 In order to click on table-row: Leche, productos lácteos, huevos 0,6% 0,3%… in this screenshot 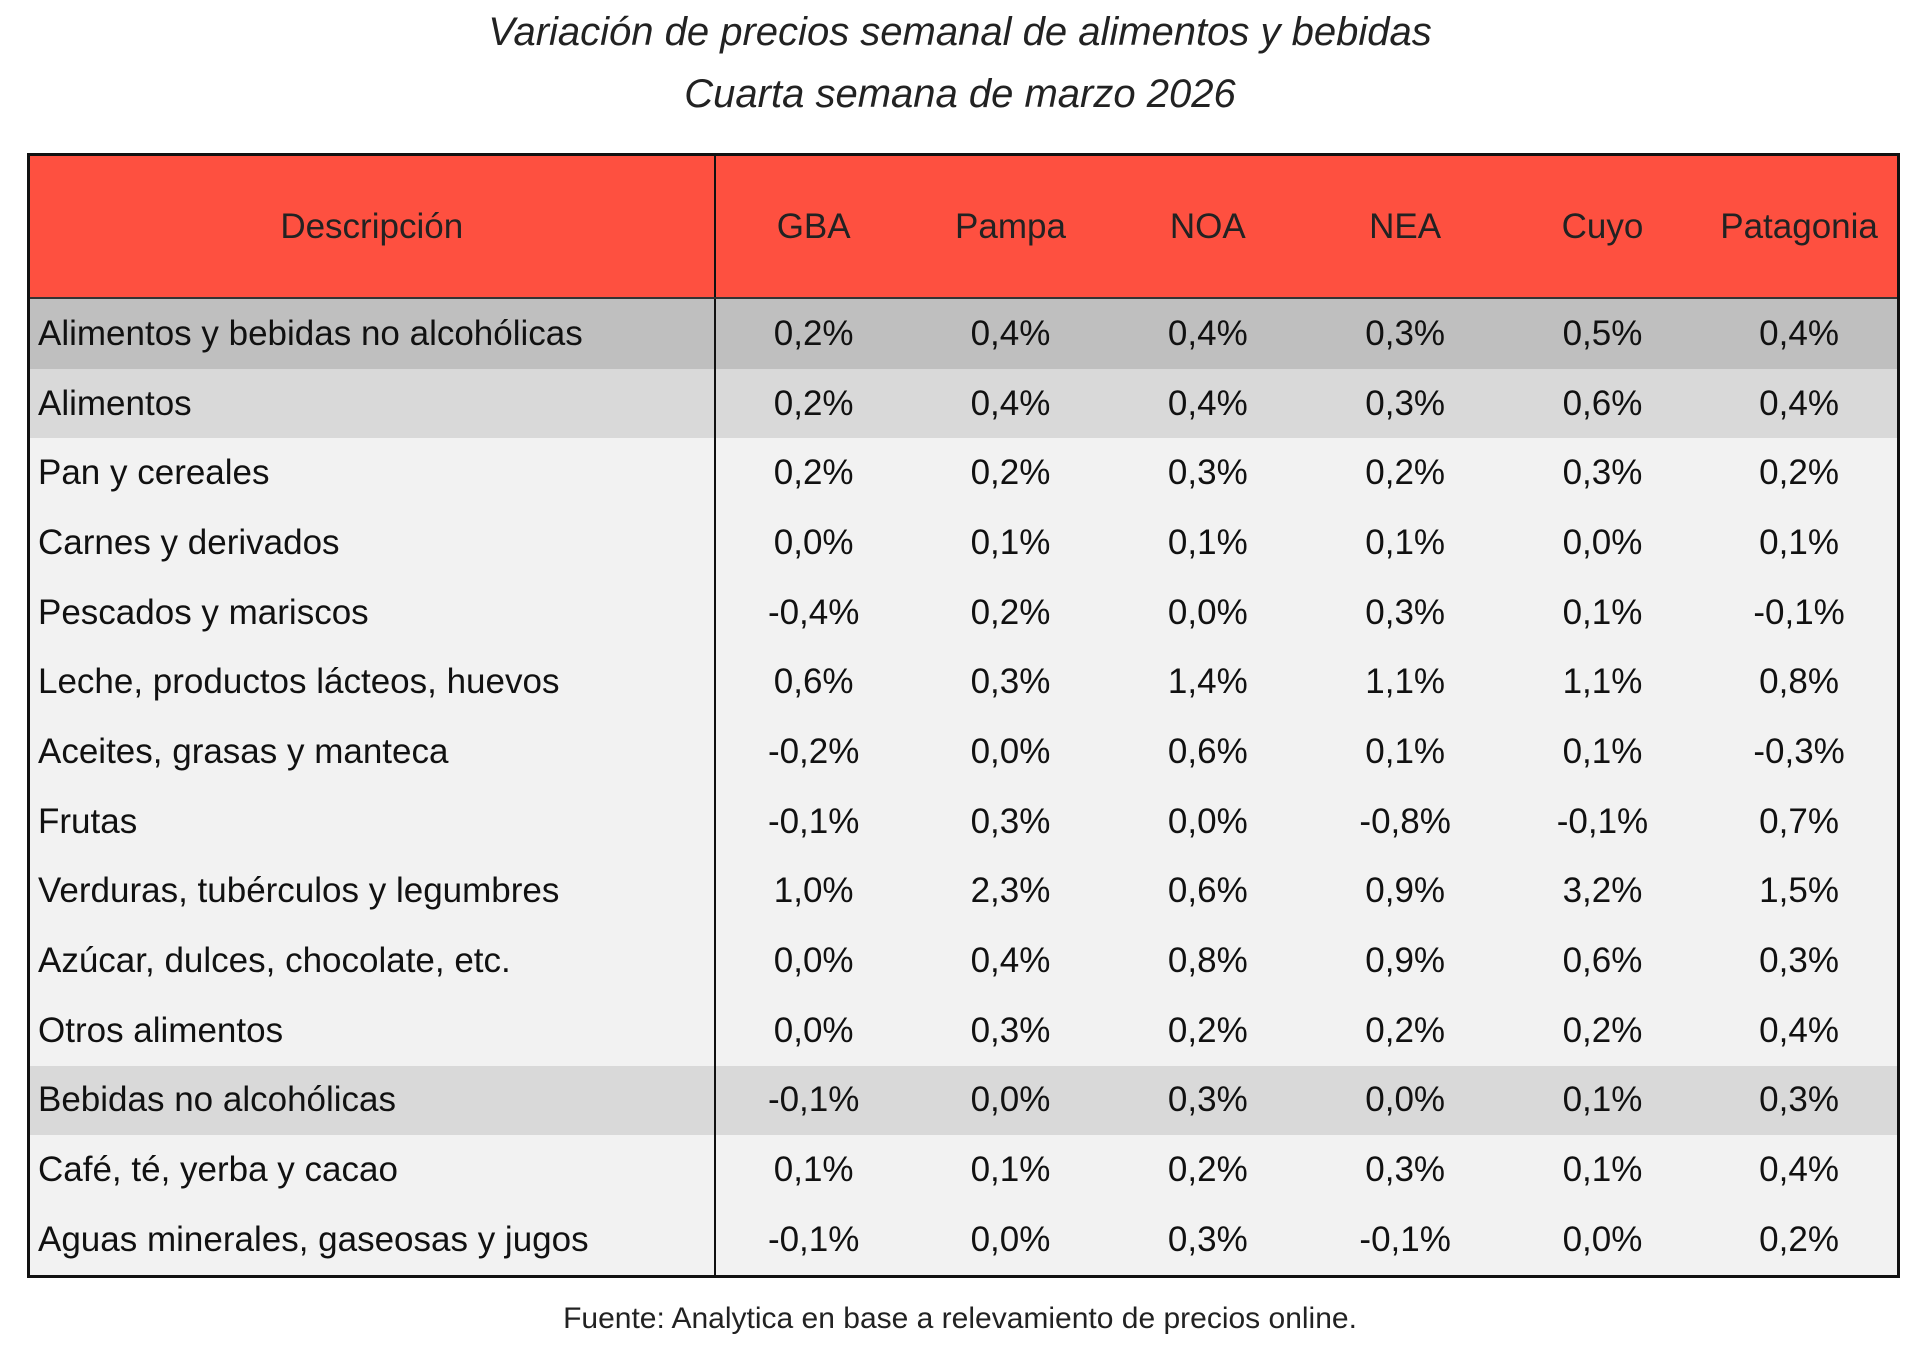, I will do `click(963, 682)`.